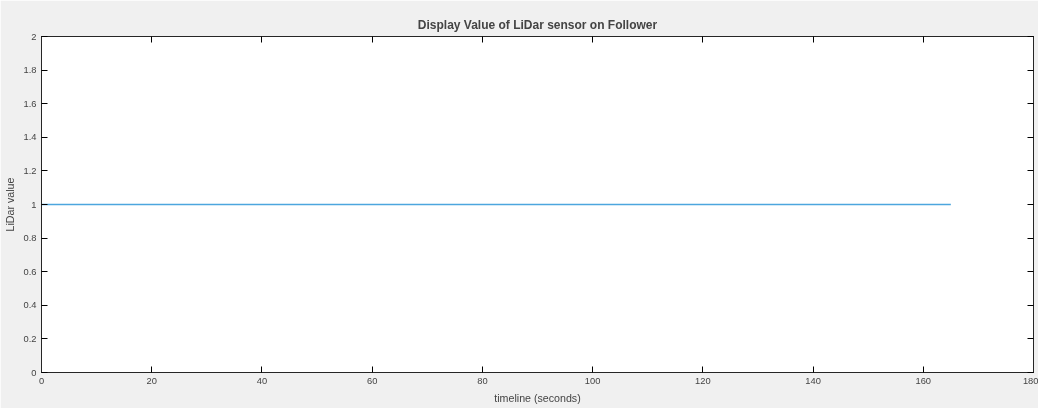 Image resolution: width=1038 pixels, height=408 pixels. What do you see at coordinates (262, 380) in the screenshot?
I see `x-tick-label: 40` at bounding box center [262, 380].